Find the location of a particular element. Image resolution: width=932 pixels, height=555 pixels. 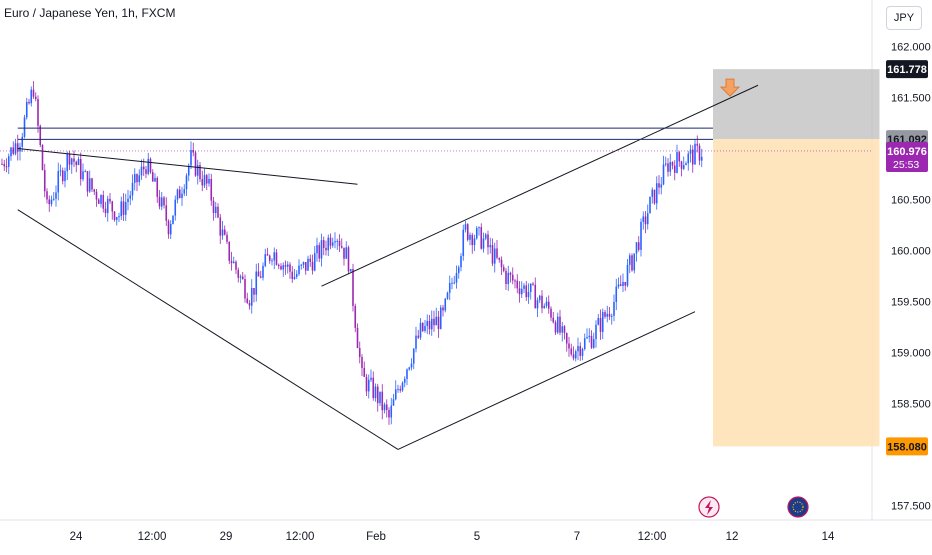

economic-event-icon is located at coordinates (798, 507).